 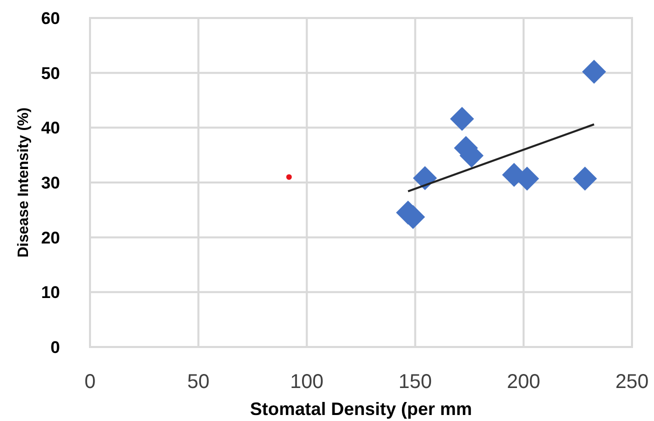 What do you see at coordinates (632, 382) in the screenshot?
I see `x-tick-label: 250` at bounding box center [632, 382].